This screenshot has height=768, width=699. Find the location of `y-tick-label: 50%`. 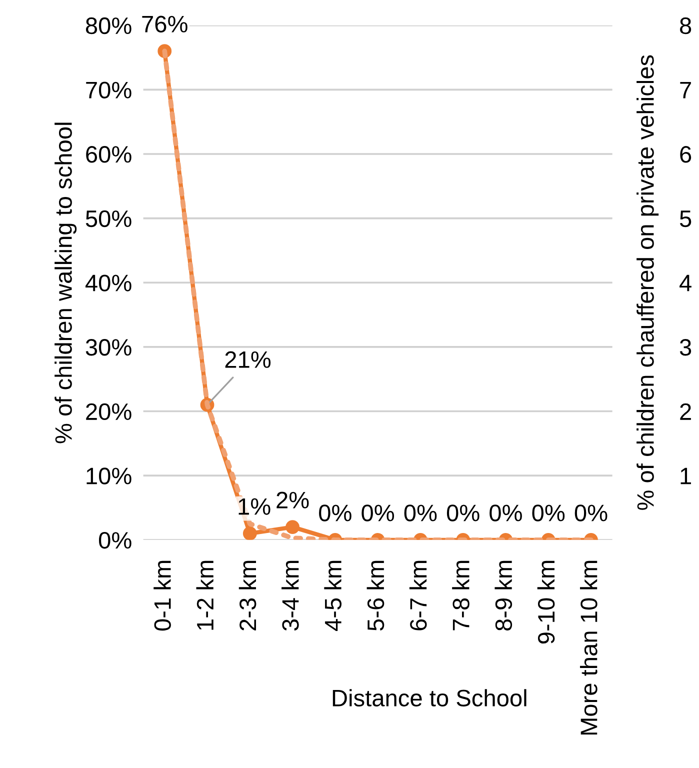

y-tick-label: 50% is located at coordinates (109, 219).